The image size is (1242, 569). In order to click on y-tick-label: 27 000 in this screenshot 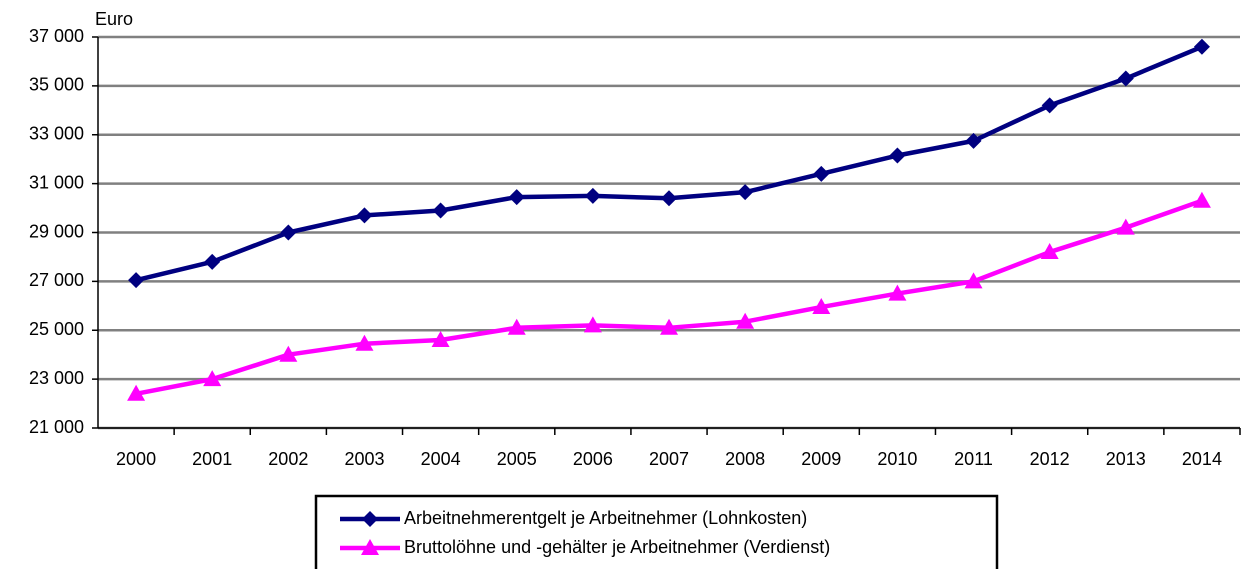, I will do `click(56, 280)`.